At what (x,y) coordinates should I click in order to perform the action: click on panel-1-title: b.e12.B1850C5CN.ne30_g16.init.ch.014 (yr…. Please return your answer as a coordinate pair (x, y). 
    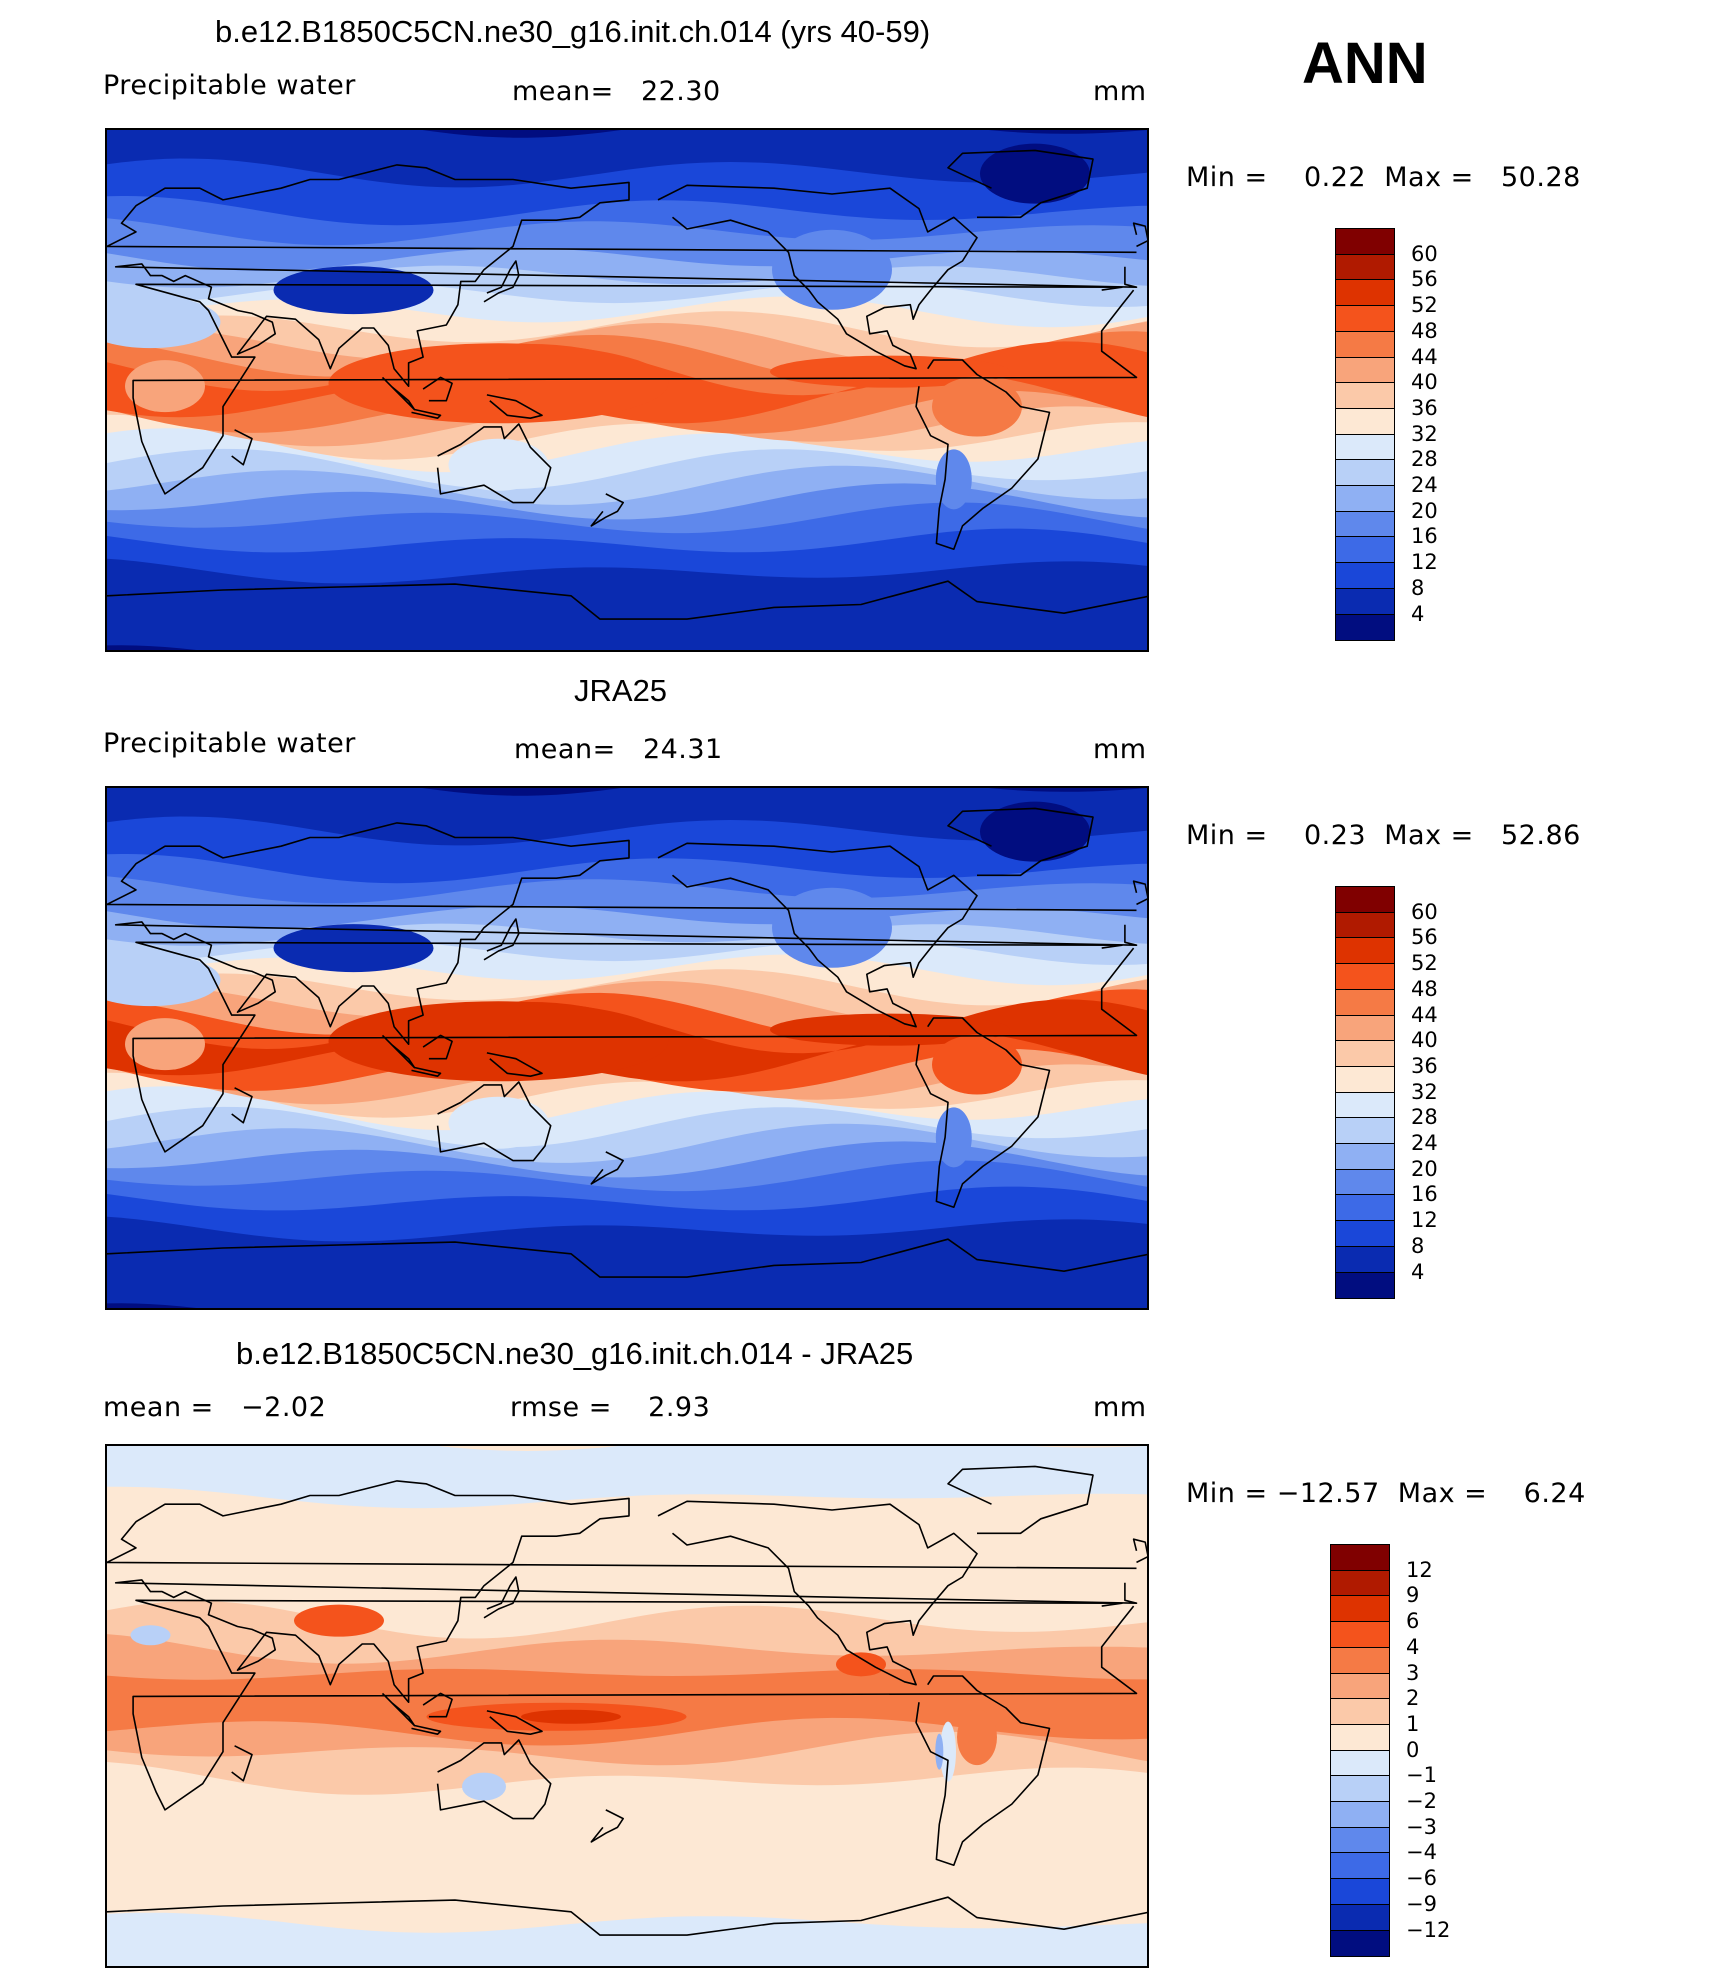
    Looking at the image, I should click on (573, 31).